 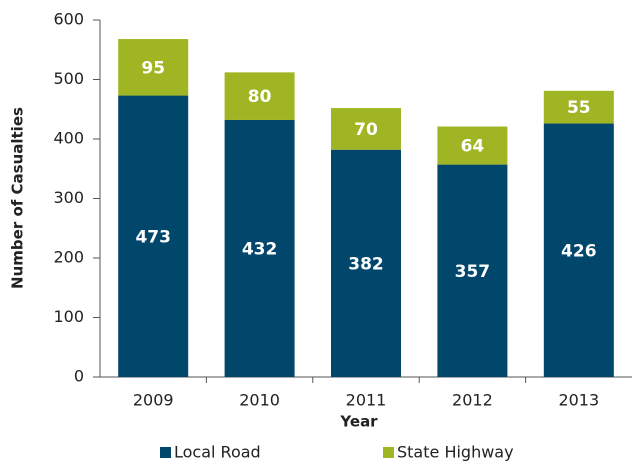 I want to click on y-tick-label: 500, so click(x=68, y=78).